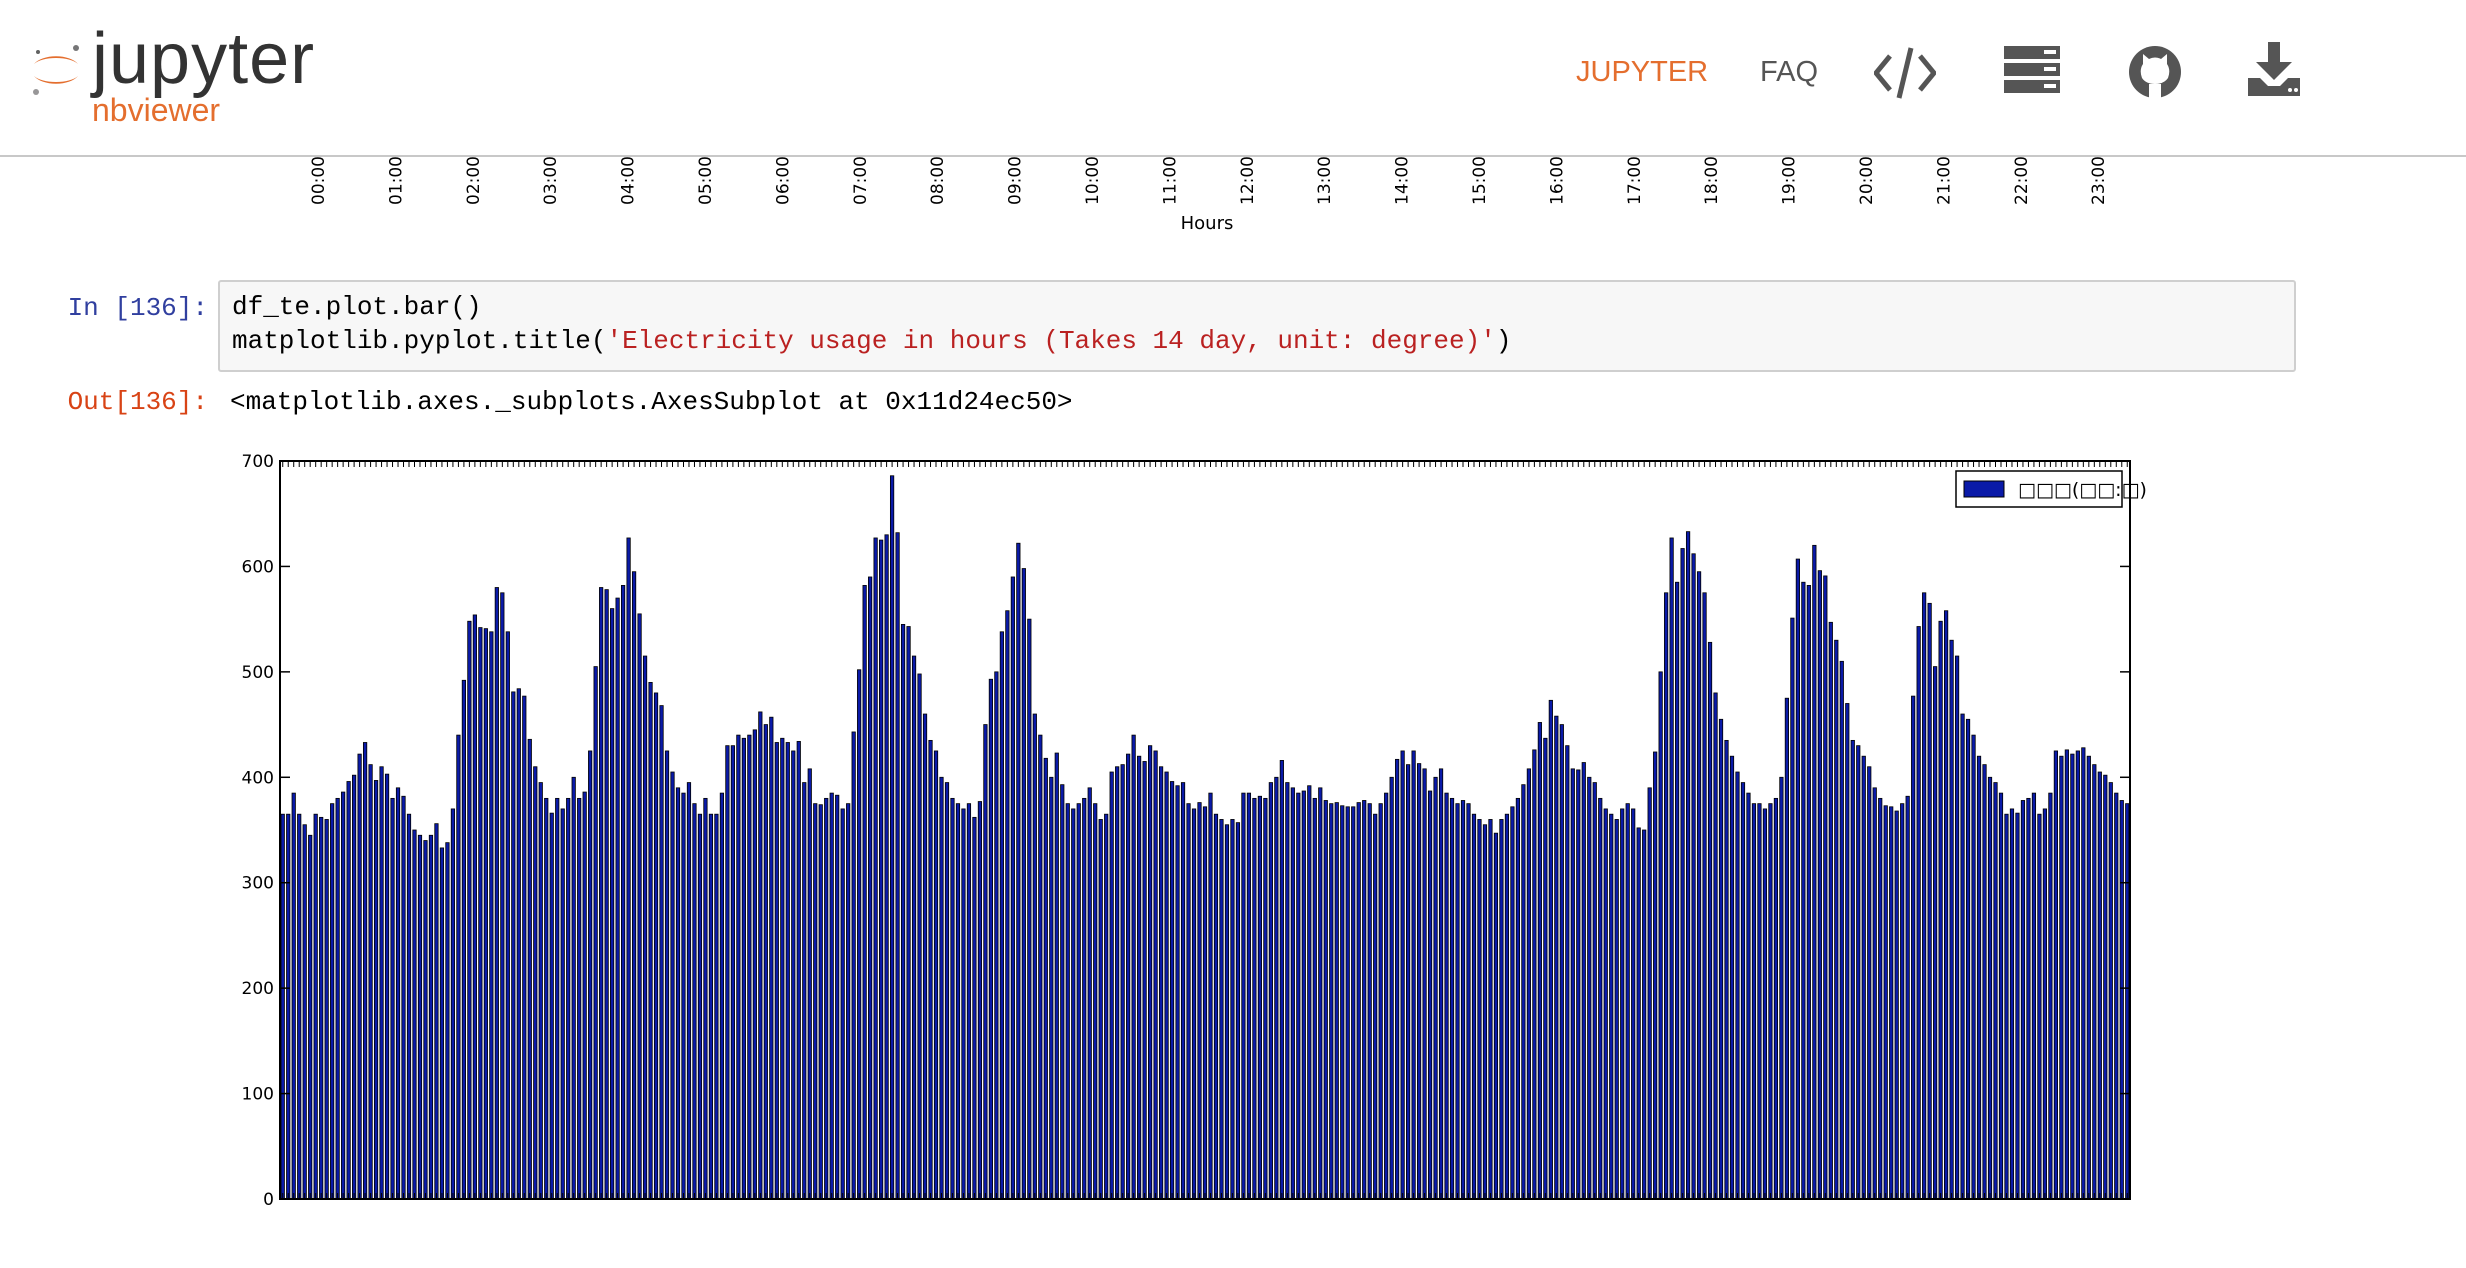 The image size is (2466, 1268). I want to click on y-tick-label: 200, so click(258, 989).